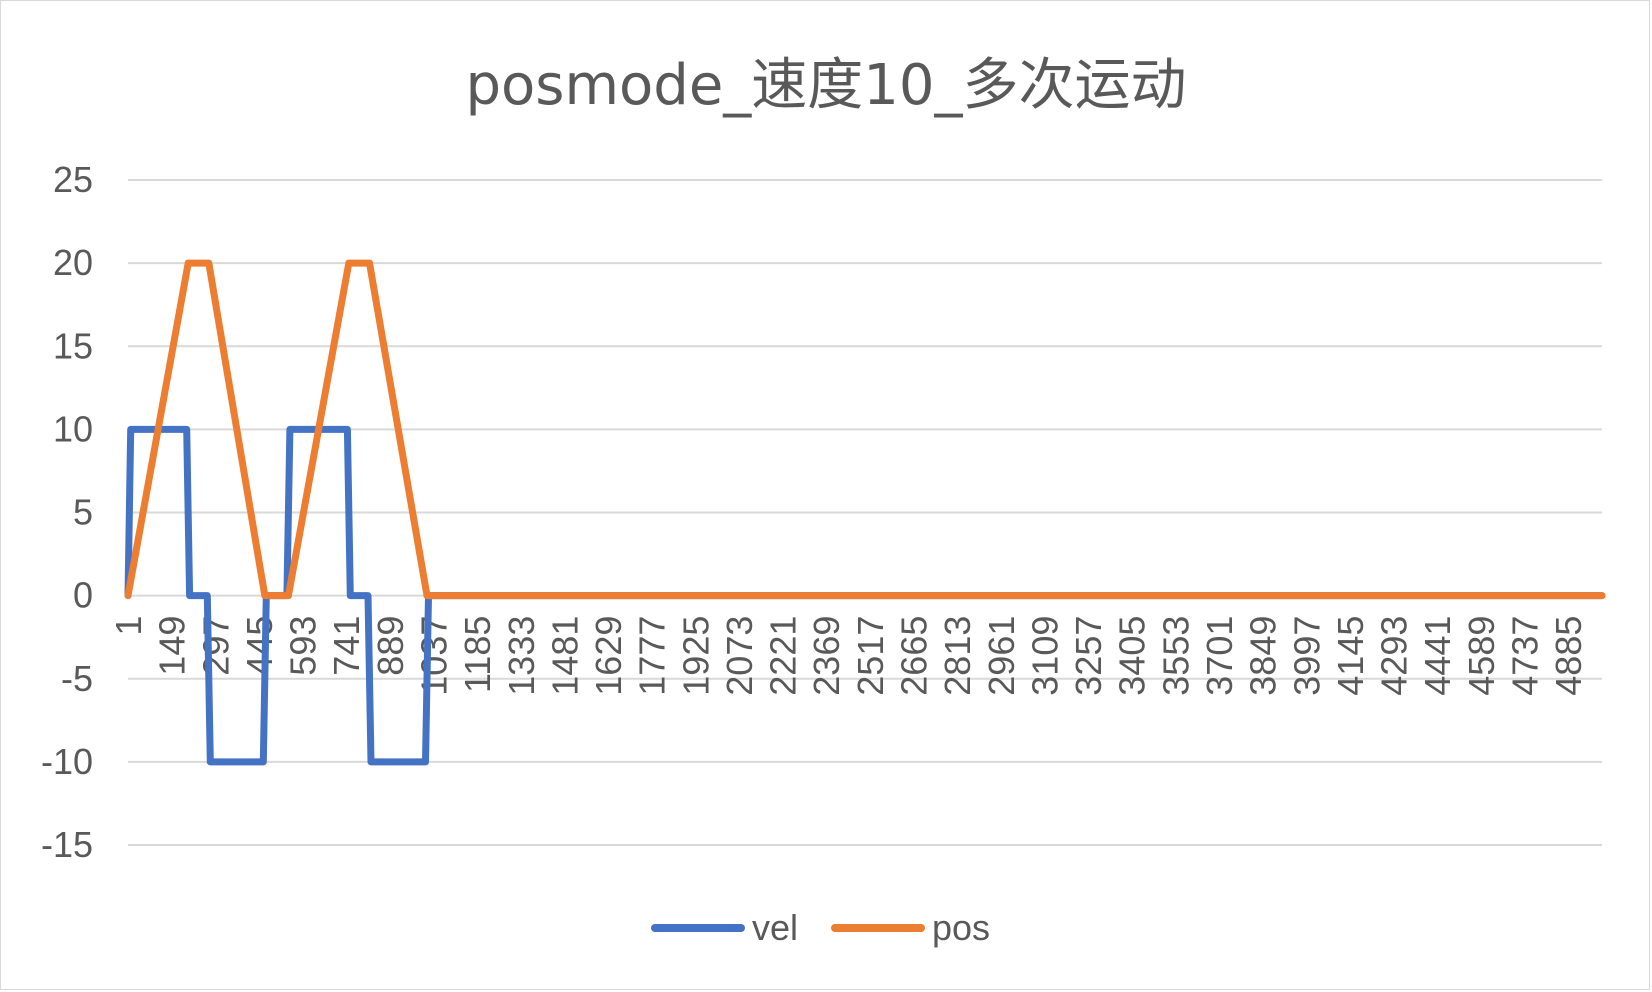  Describe the element at coordinates (826, 656) in the screenshot. I see `x-tick-label: 2369` at that location.